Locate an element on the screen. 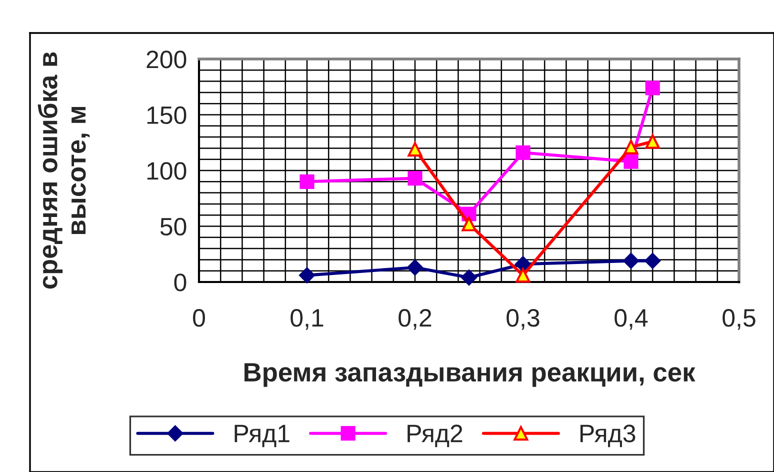 The image size is (774, 472). x-tick-label: 0,3 is located at coordinates (523, 319).